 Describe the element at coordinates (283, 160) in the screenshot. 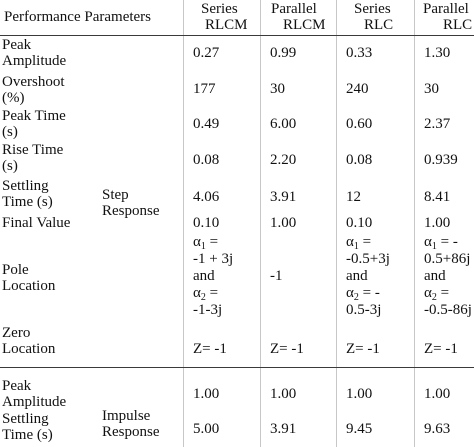

I see `cell-value: 2.20` at that location.